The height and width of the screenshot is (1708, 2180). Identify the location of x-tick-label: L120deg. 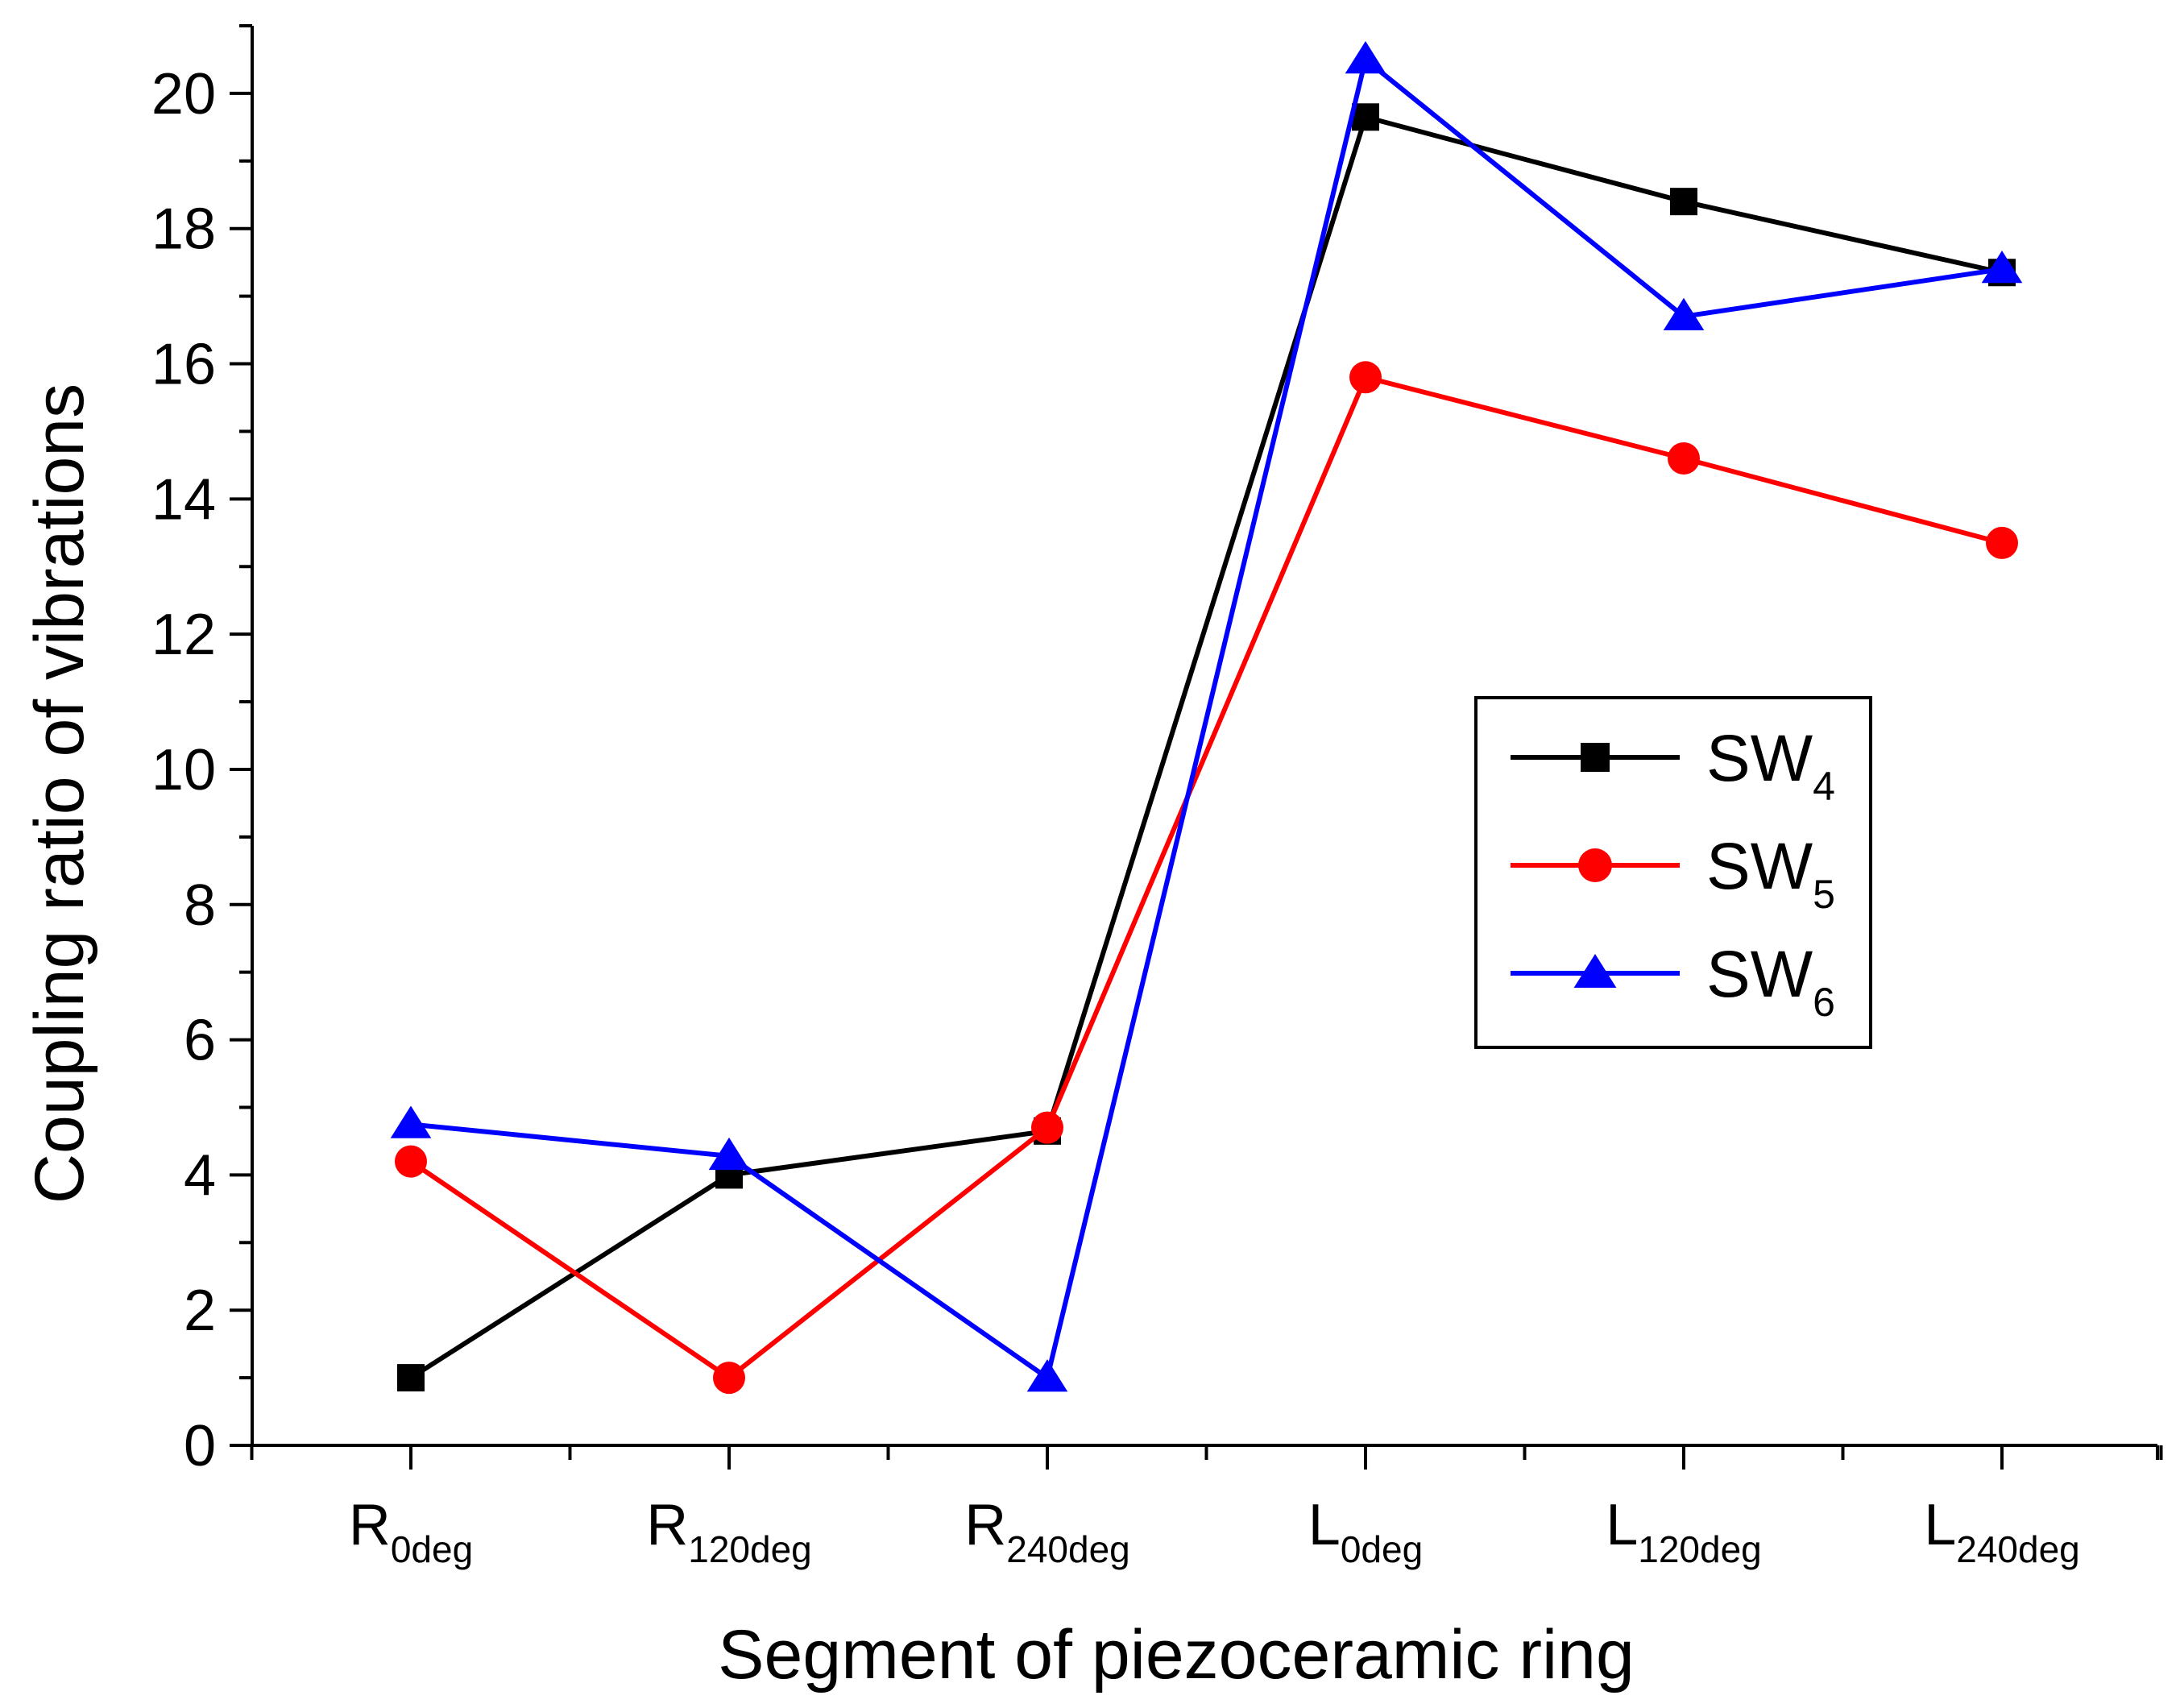
(1684, 1532).